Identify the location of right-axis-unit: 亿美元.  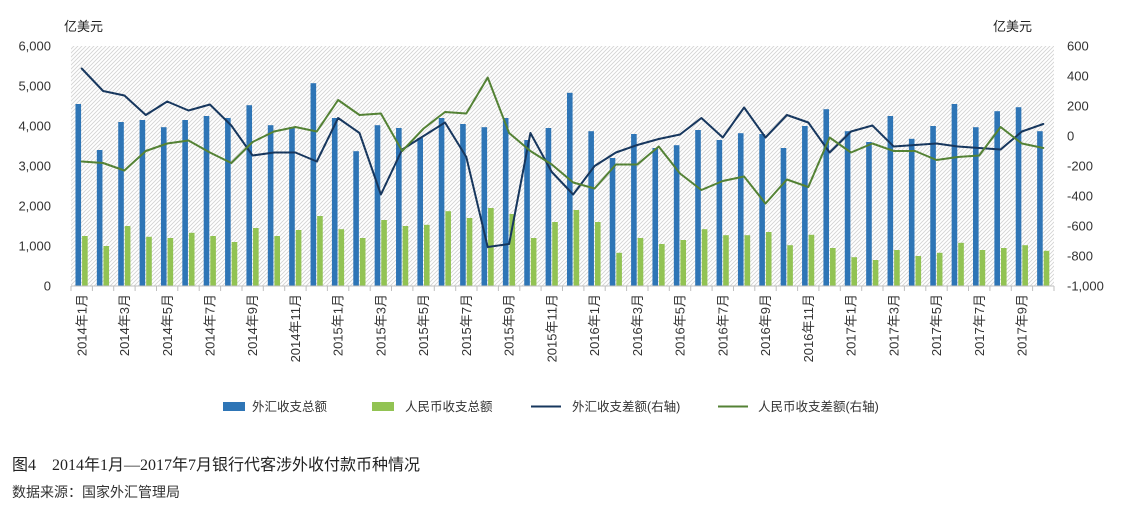
(1012, 26).